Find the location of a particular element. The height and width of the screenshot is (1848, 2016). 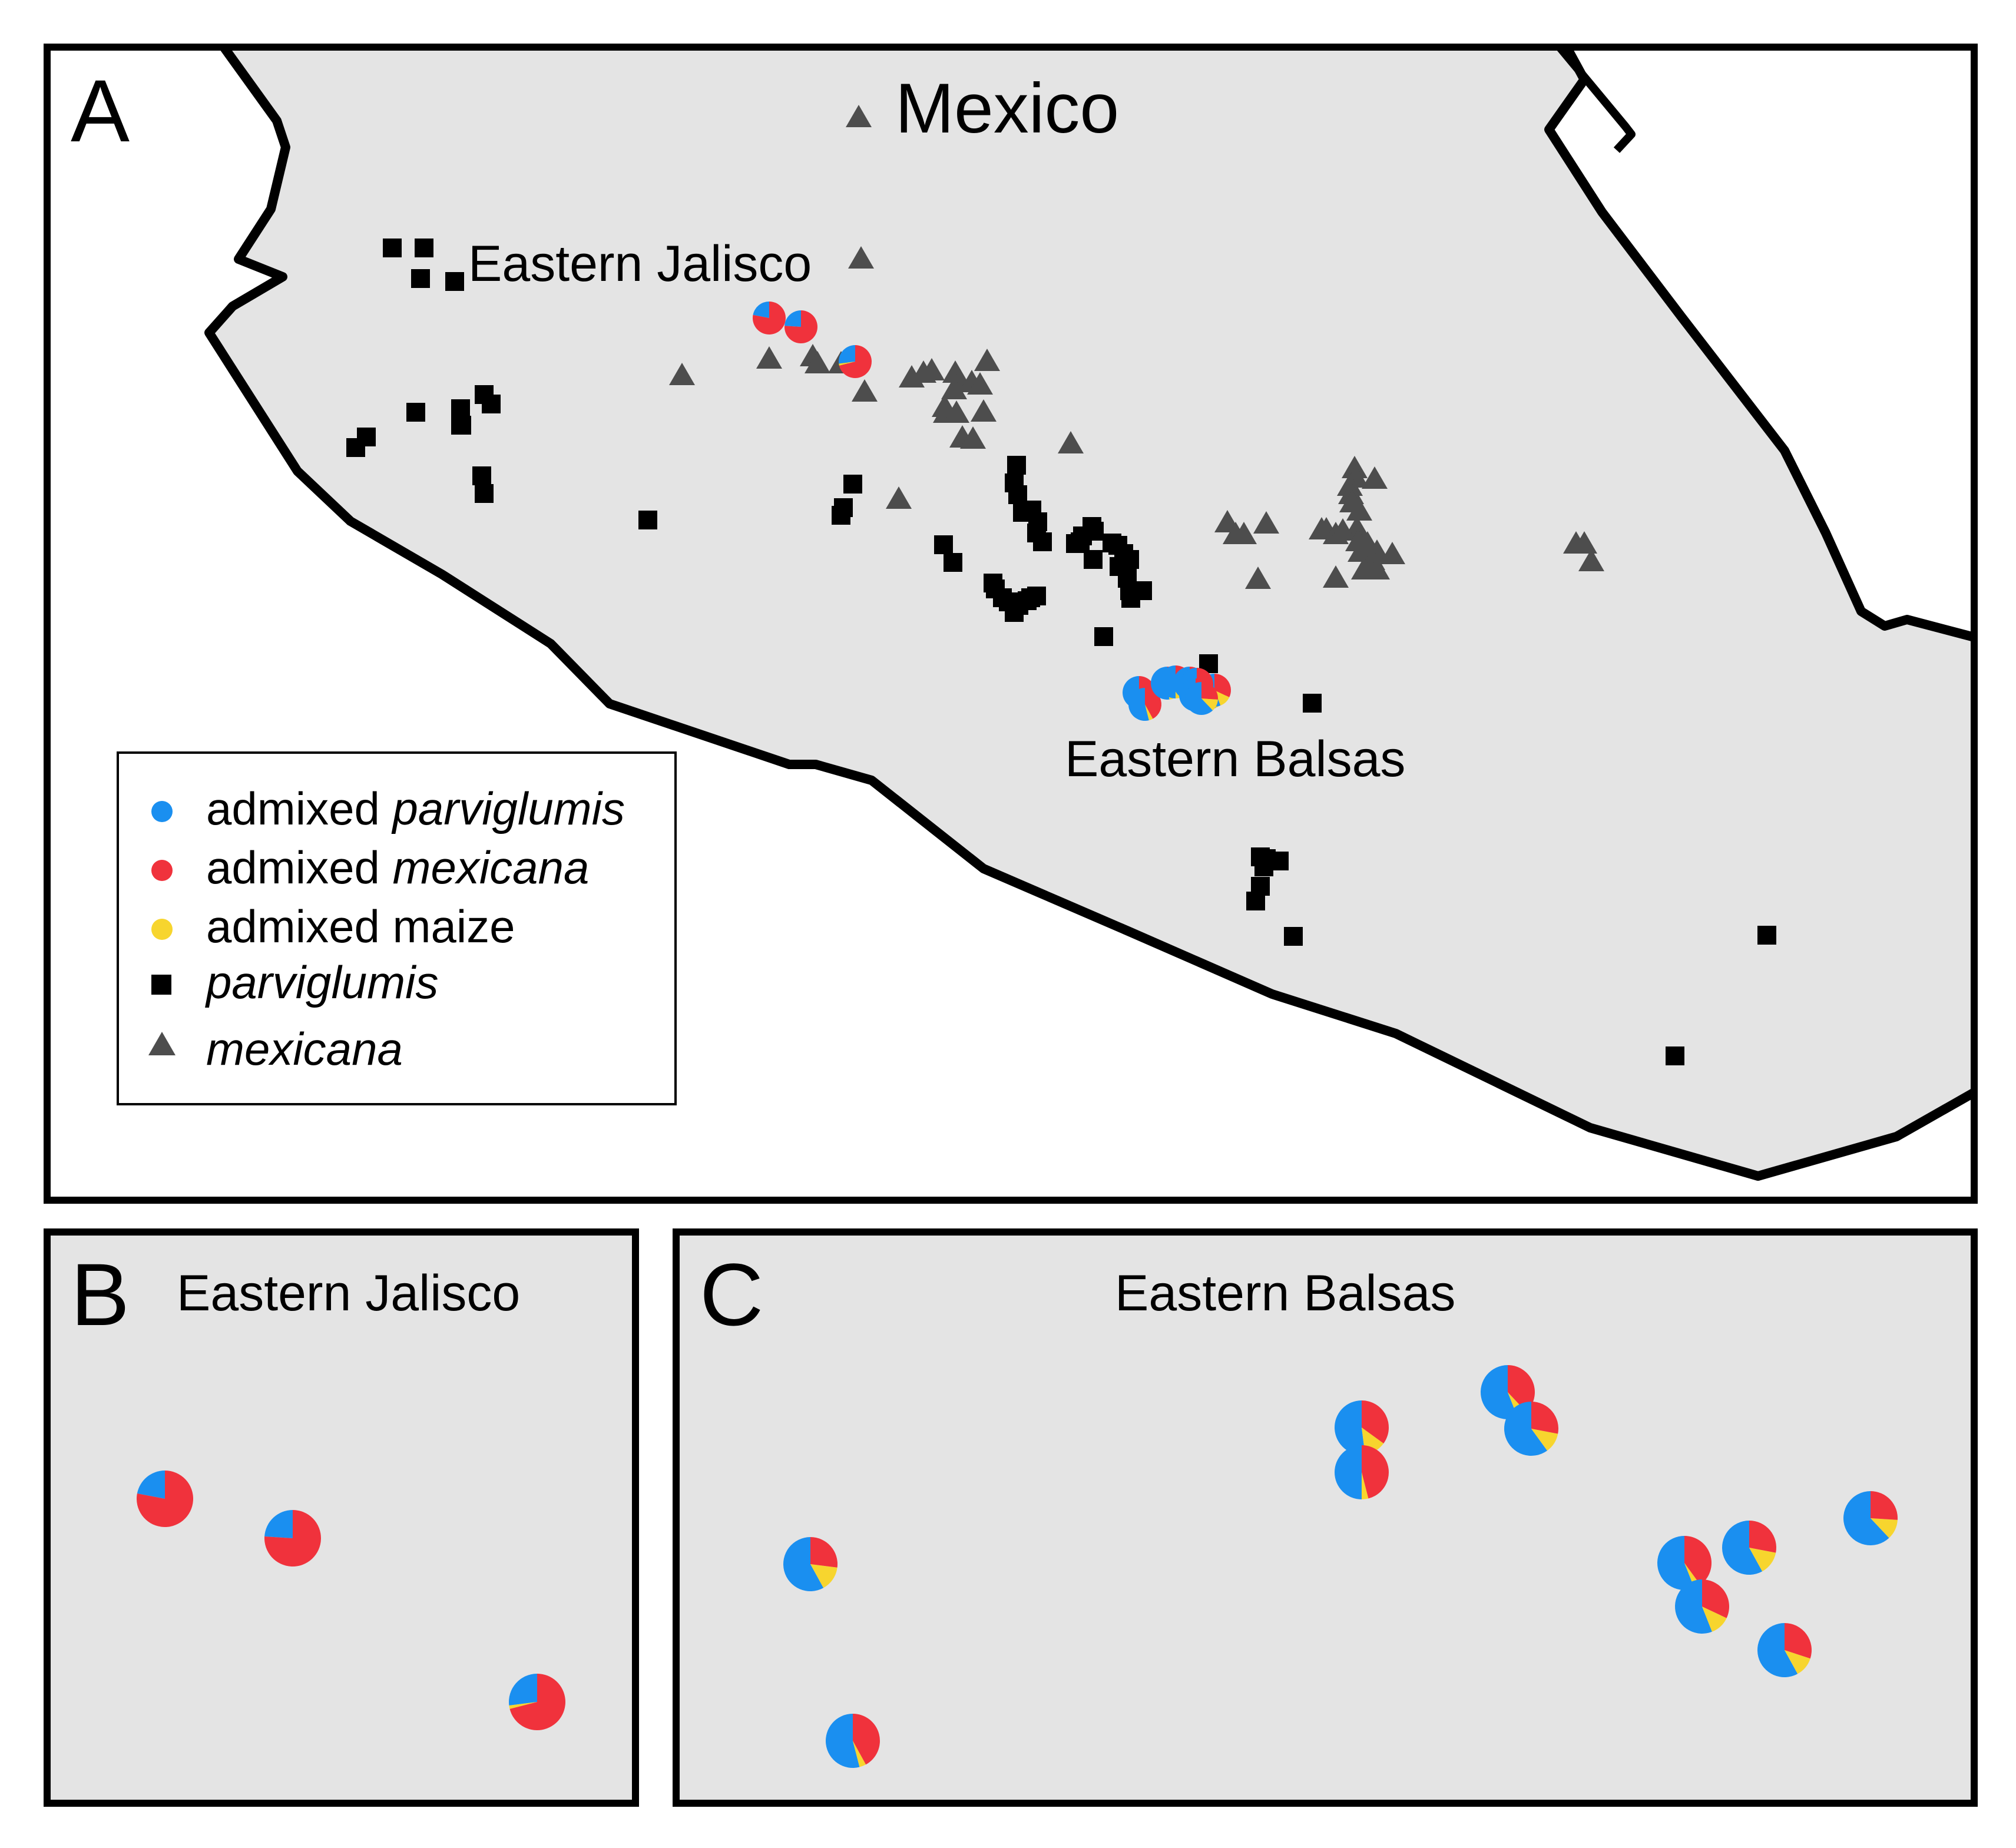

country-label: Mexico is located at coordinates (1007, 108).